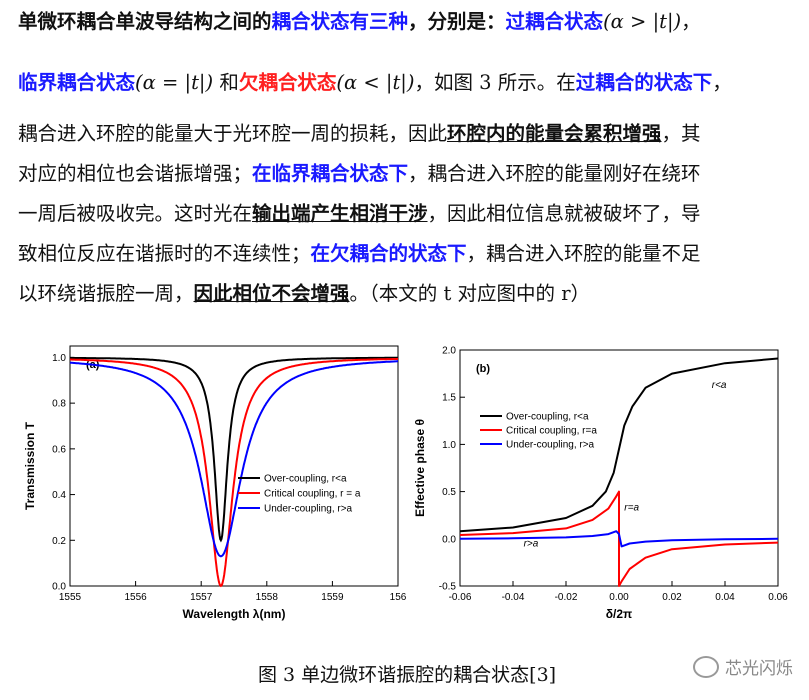 Image resolution: width=809 pixels, height=700 pixels. I want to click on text-span: ，耦合进入环腔的能量不足, so click(583, 253).